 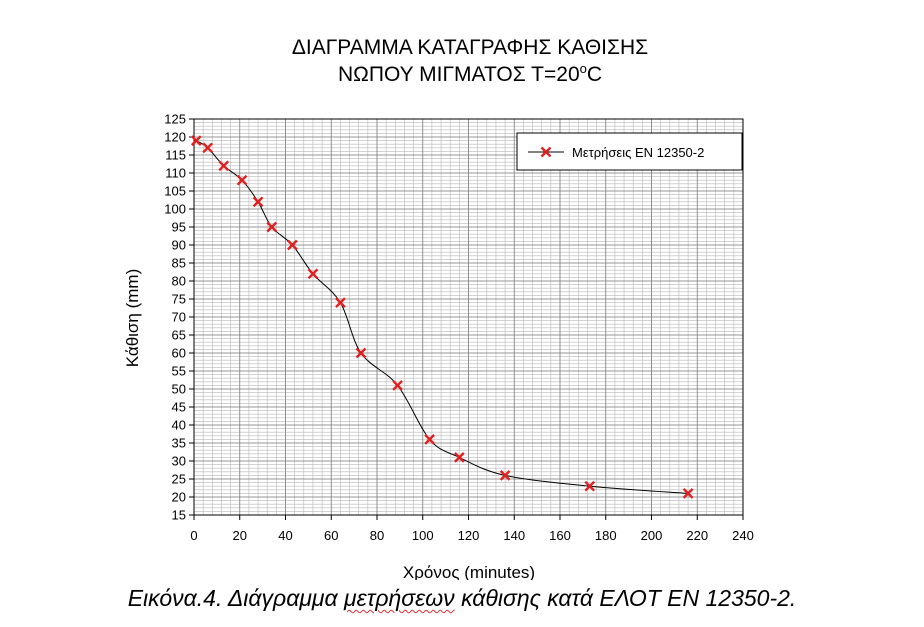 What do you see at coordinates (179, 515) in the screenshot?
I see `y-tick-label: 15` at bounding box center [179, 515].